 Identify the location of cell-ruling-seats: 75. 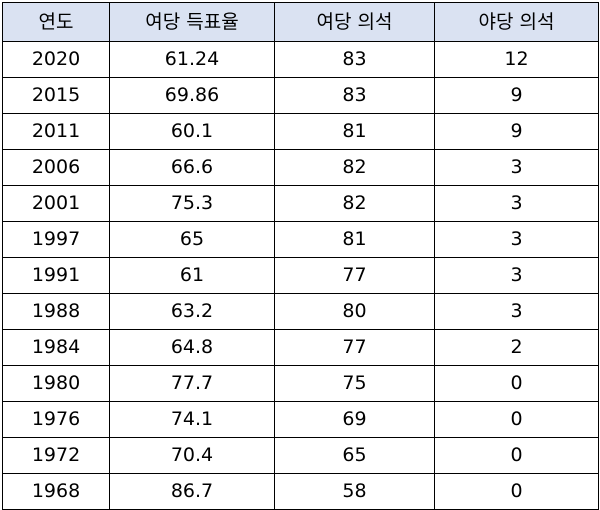
(354, 383).